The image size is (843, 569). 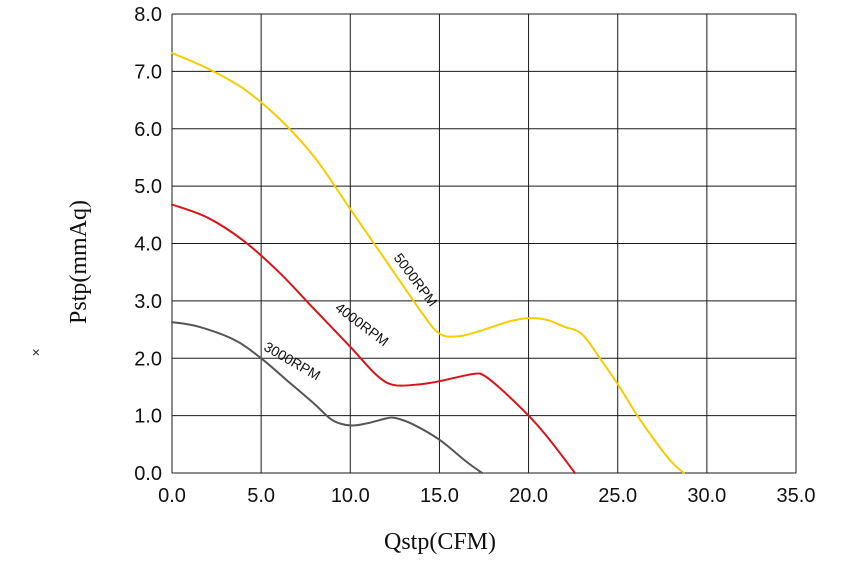 I want to click on x-tick-label: 0.0, so click(x=172, y=496).